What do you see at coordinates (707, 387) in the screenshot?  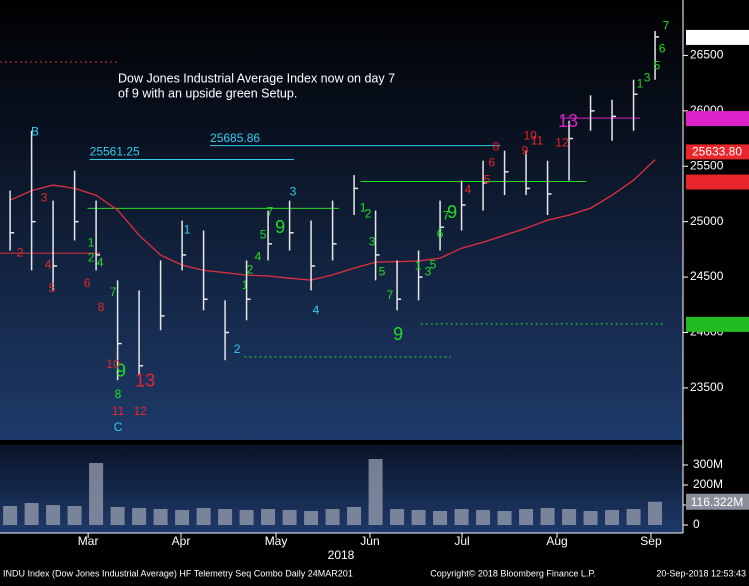 I see `y-tick-label: 23500` at bounding box center [707, 387].